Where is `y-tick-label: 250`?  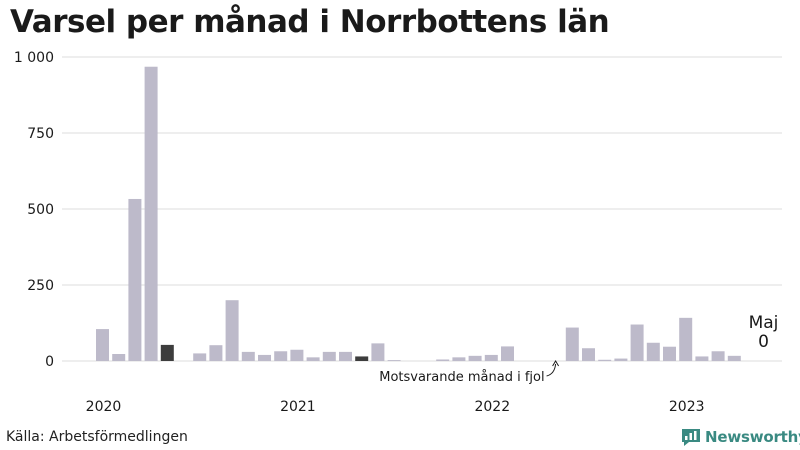
y-tick-label: 250 is located at coordinates (40, 286).